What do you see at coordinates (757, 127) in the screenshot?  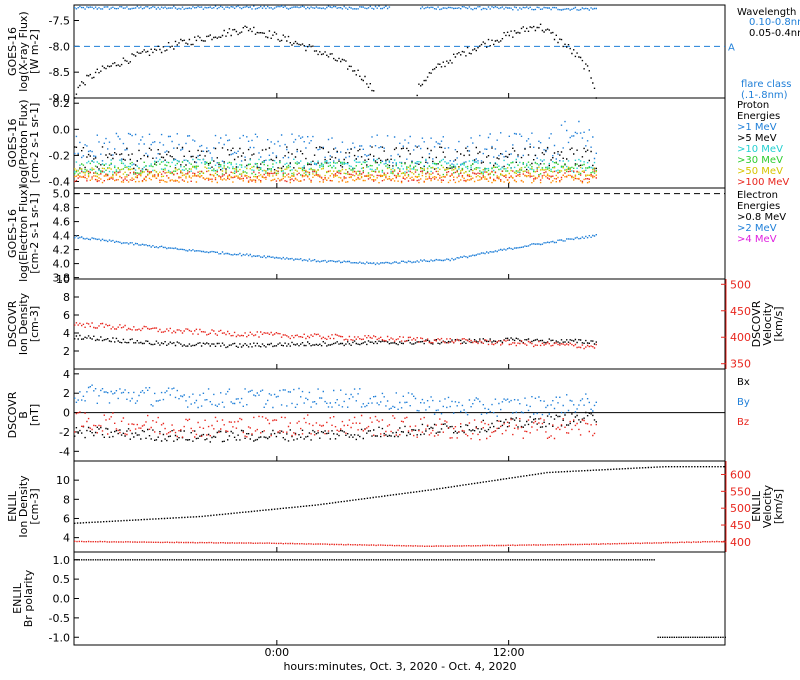 I see `legend-entry-proton: >1 MeV` at bounding box center [757, 127].